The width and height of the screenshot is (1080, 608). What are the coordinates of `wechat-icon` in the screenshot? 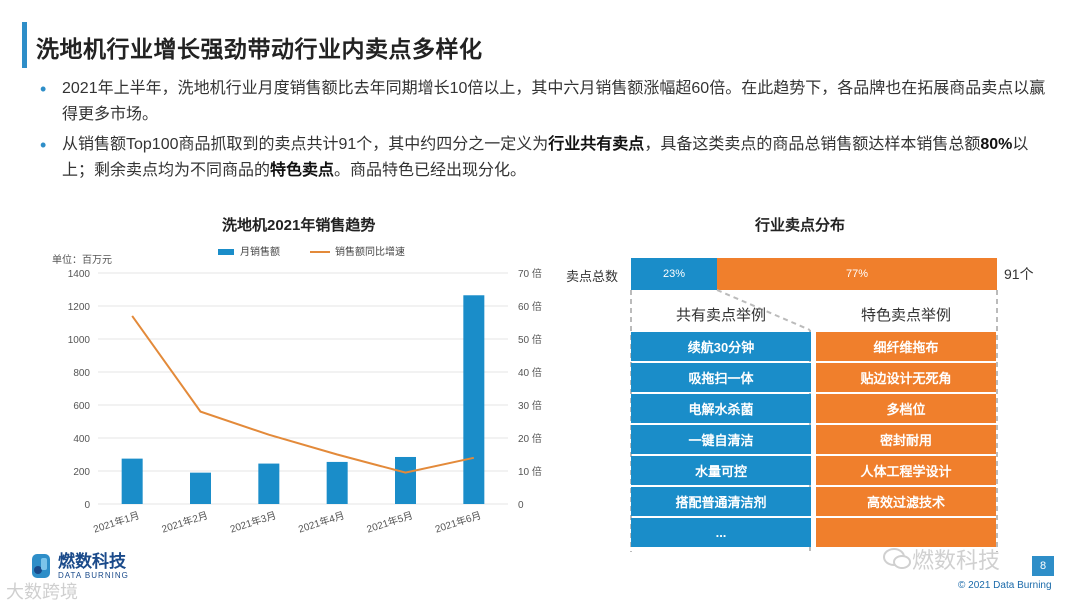 It's located at (897, 558).